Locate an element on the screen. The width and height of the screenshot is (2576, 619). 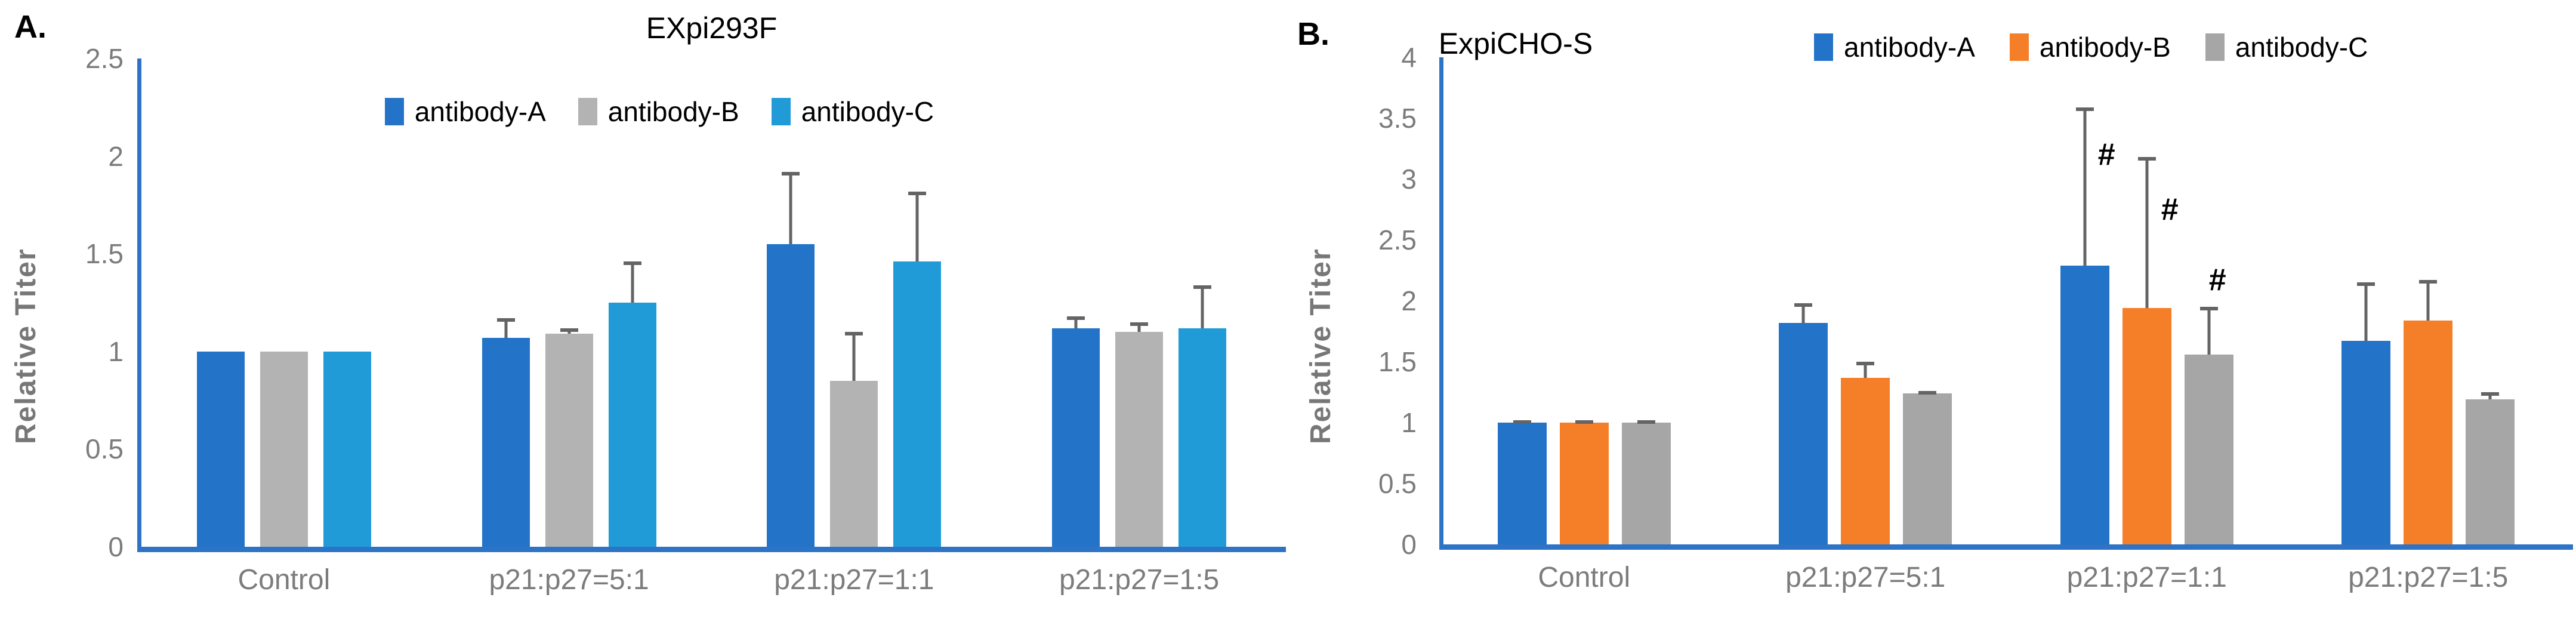
legend-item-antibody-C: antibody-C is located at coordinates (853, 112).